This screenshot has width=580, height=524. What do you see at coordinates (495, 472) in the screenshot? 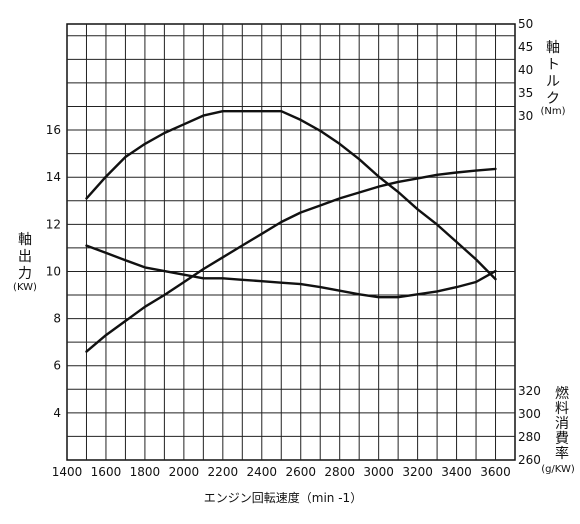
I see `x-tick-label: 3600` at bounding box center [495, 472].